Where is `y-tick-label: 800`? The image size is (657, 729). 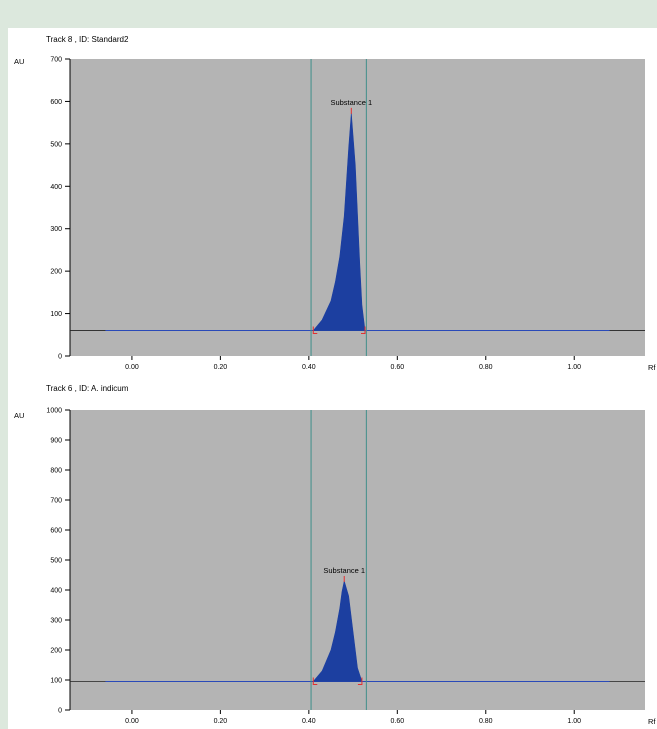 y-tick-label: 800 is located at coordinates (56, 471).